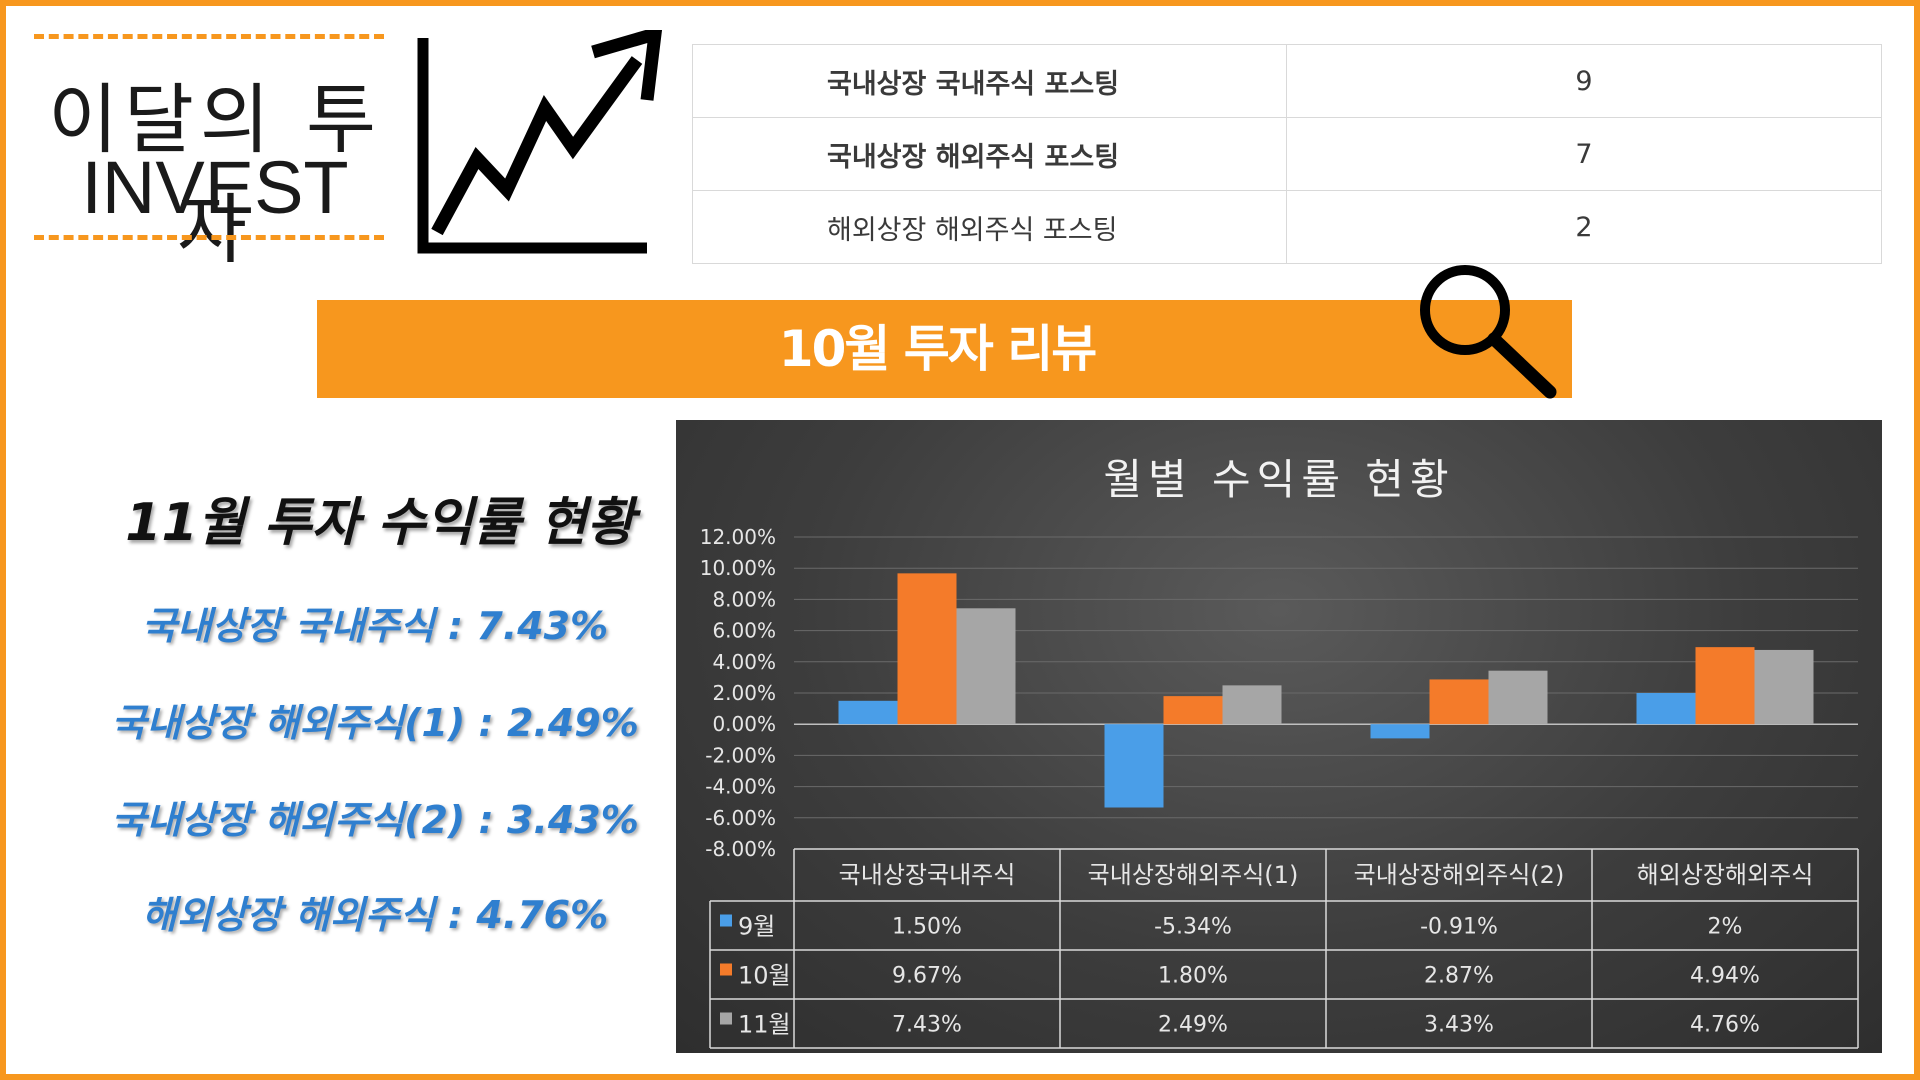 This screenshot has height=1080, width=1920. I want to click on table-row: 국내상장 국내주식 포스팅 9, so click(1287, 81).